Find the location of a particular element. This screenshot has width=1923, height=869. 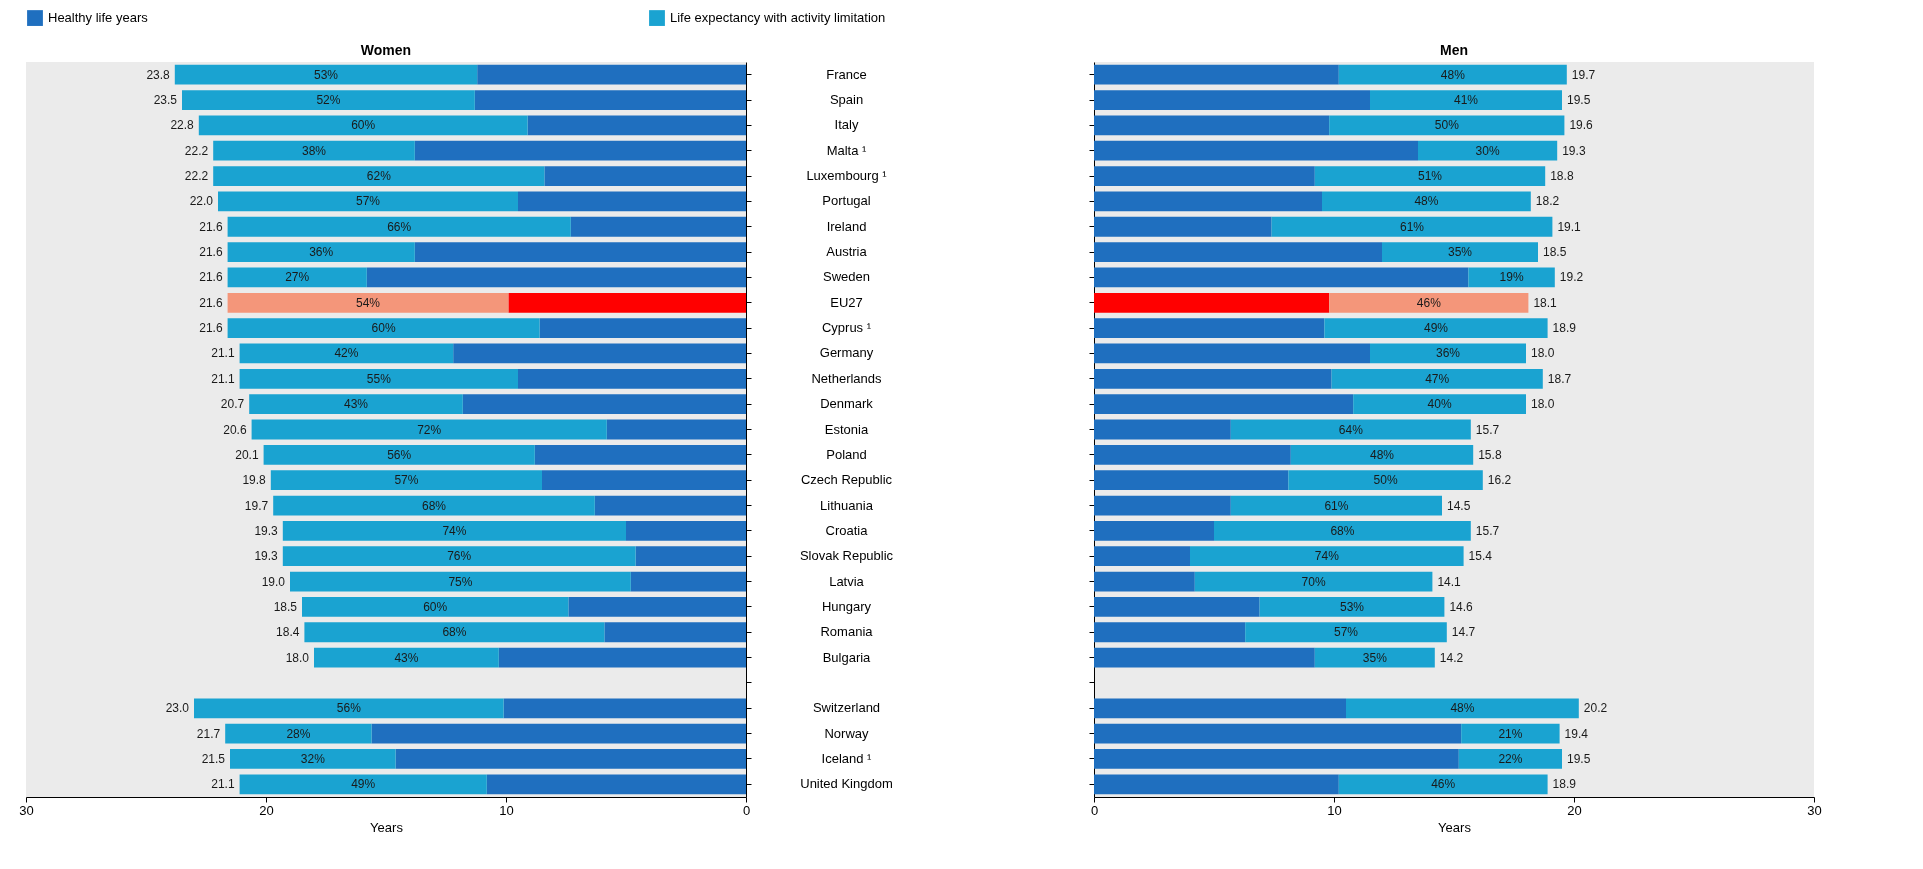

annotation: 30% is located at coordinates (1487, 150).